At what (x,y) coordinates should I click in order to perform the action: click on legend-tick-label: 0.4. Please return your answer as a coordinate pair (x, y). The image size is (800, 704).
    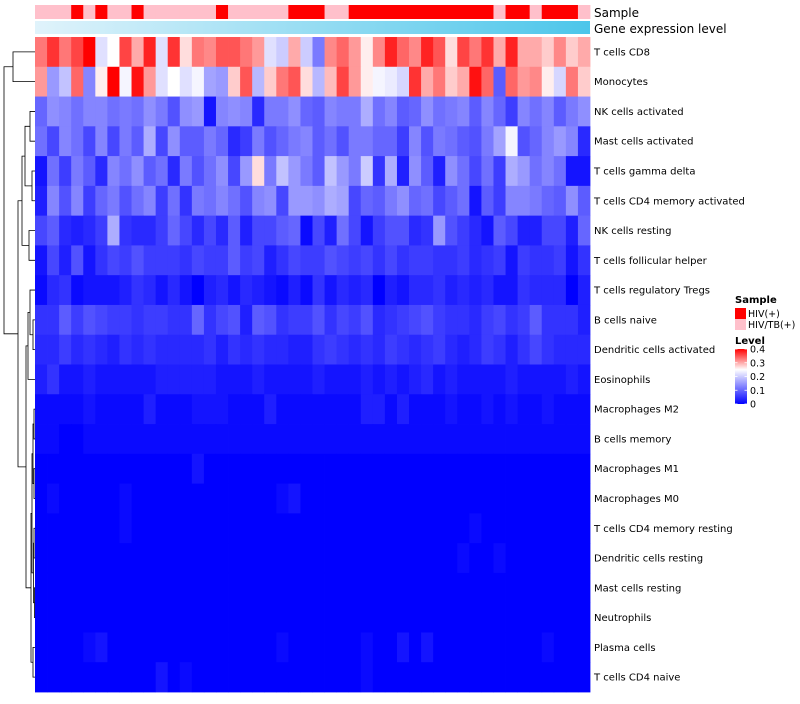
    Looking at the image, I should click on (757, 350).